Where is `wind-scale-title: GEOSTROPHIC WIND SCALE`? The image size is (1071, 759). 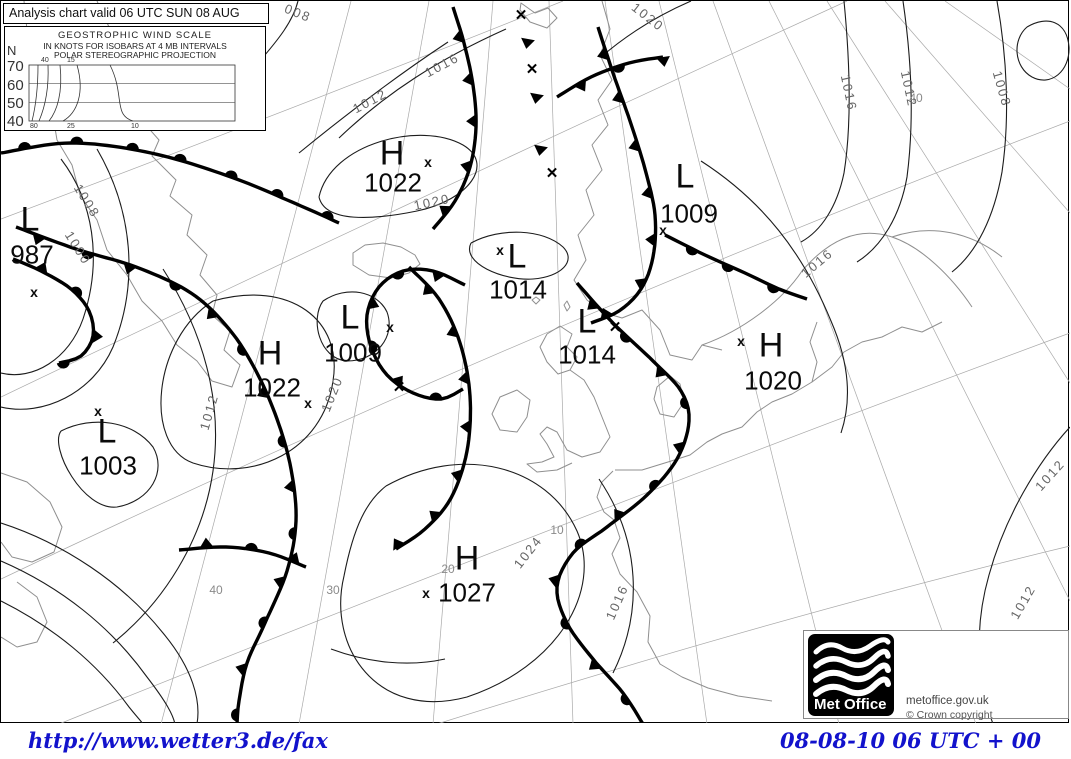 wind-scale-title: GEOSTROPHIC WIND SCALE is located at coordinates (135, 35).